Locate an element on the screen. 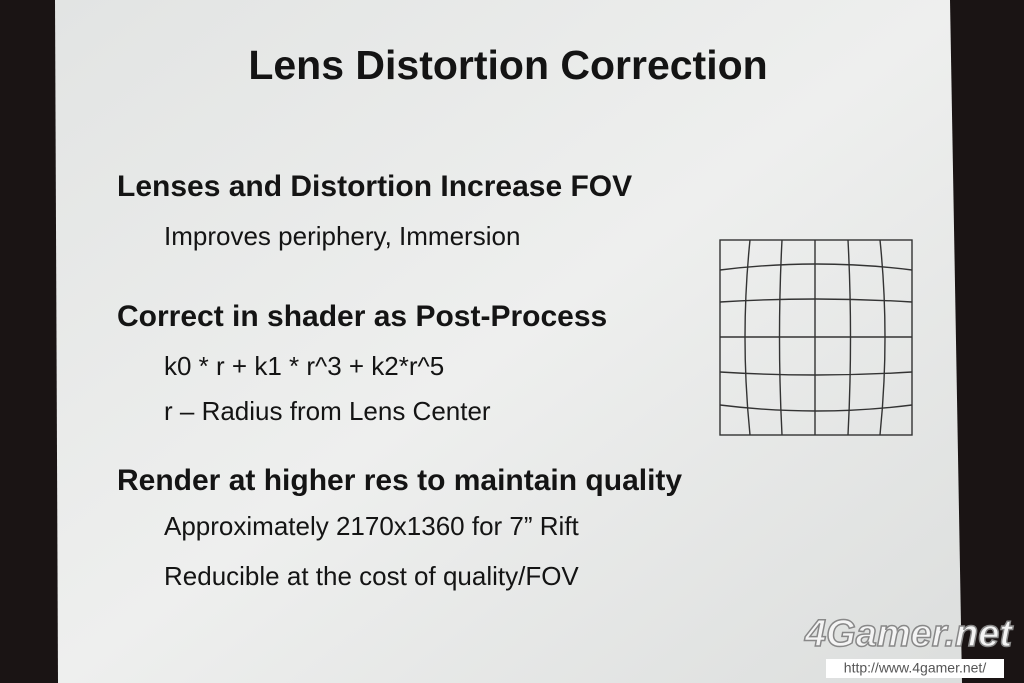  section-heading: Render at higher res to maintain quality is located at coordinates (399, 480).